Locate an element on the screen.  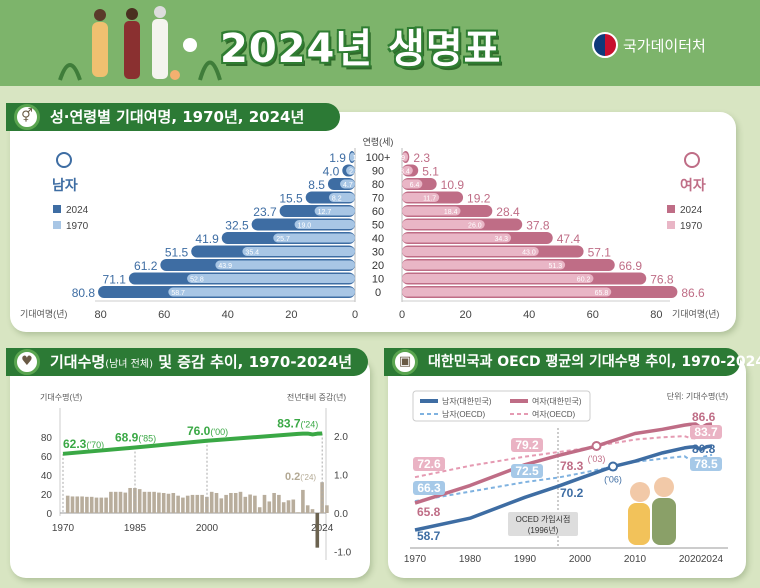
heart-icon: ♥ is located at coordinates (27, 362).